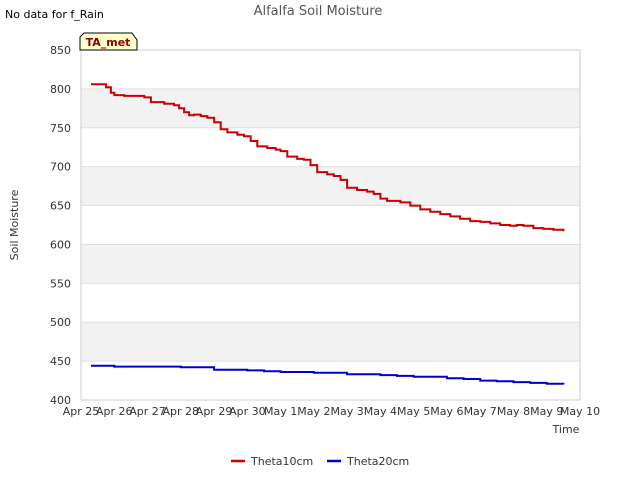 The height and width of the screenshot is (480, 640). I want to click on x-tick-label: May 9, so click(546, 411).